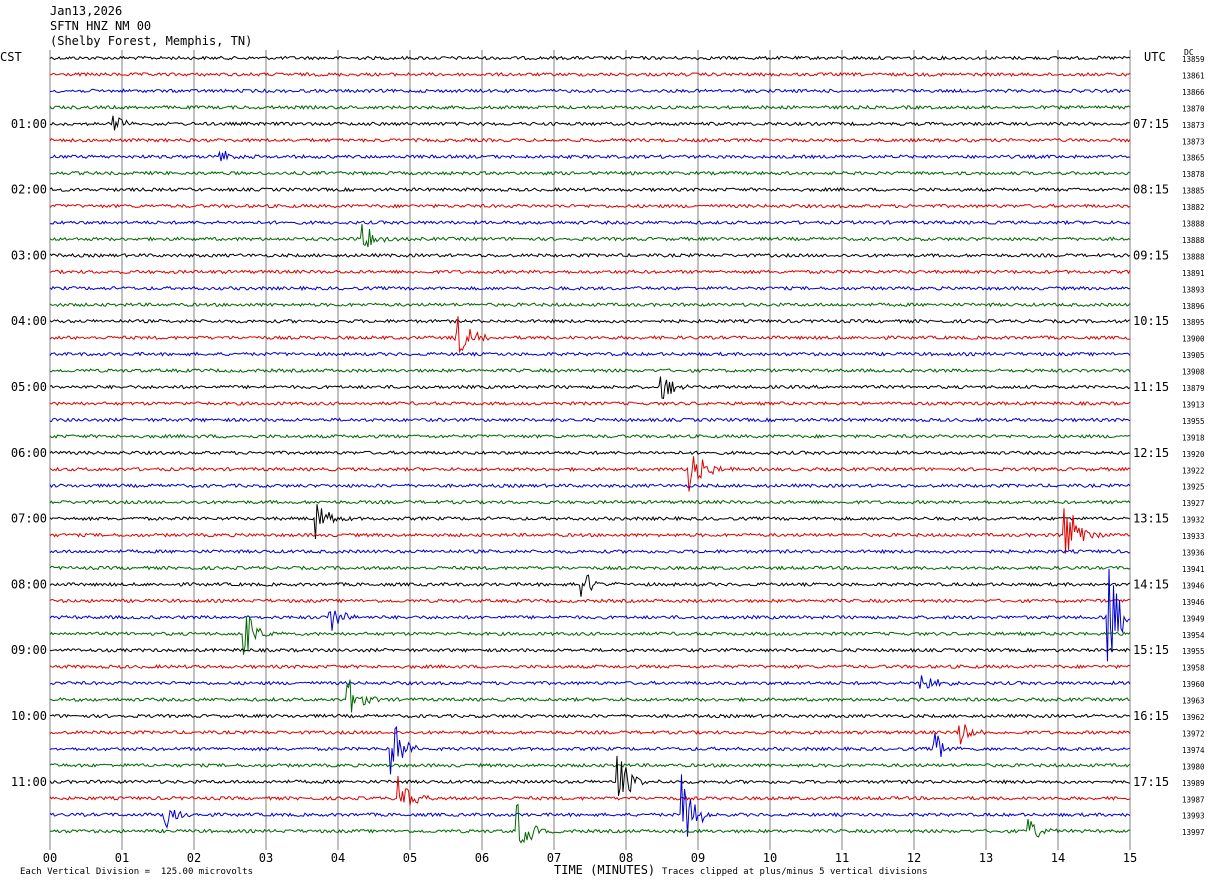 The height and width of the screenshot is (886, 1210). What do you see at coordinates (626, 858) in the screenshot?
I see `x-tick-label: 08` at bounding box center [626, 858].